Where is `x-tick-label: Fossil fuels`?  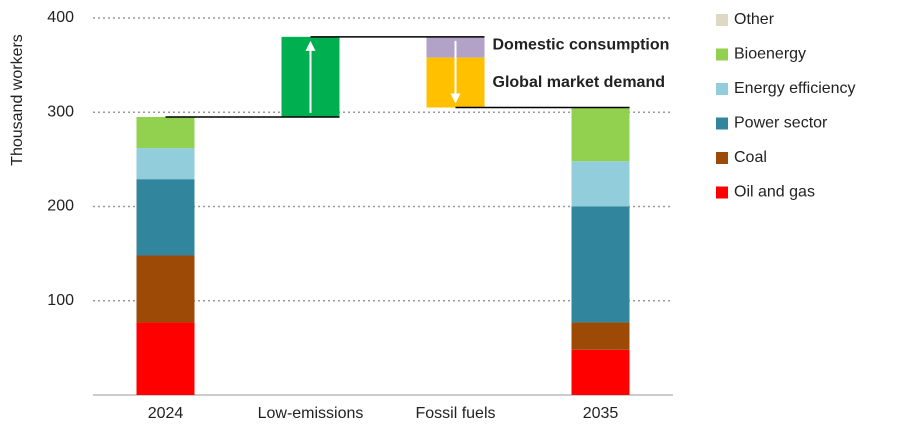 x-tick-label: Fossil fuels is located at coordinates (455, 413).